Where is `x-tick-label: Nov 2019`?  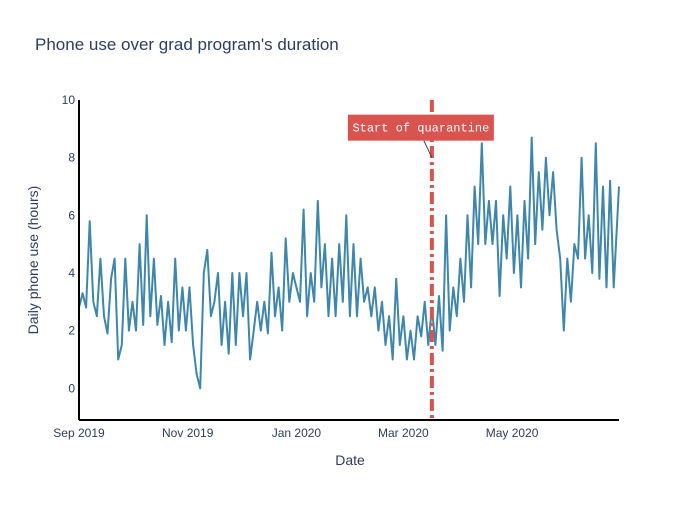
x-tick-label: Nov 2019 is located at coordinates (188, 433).